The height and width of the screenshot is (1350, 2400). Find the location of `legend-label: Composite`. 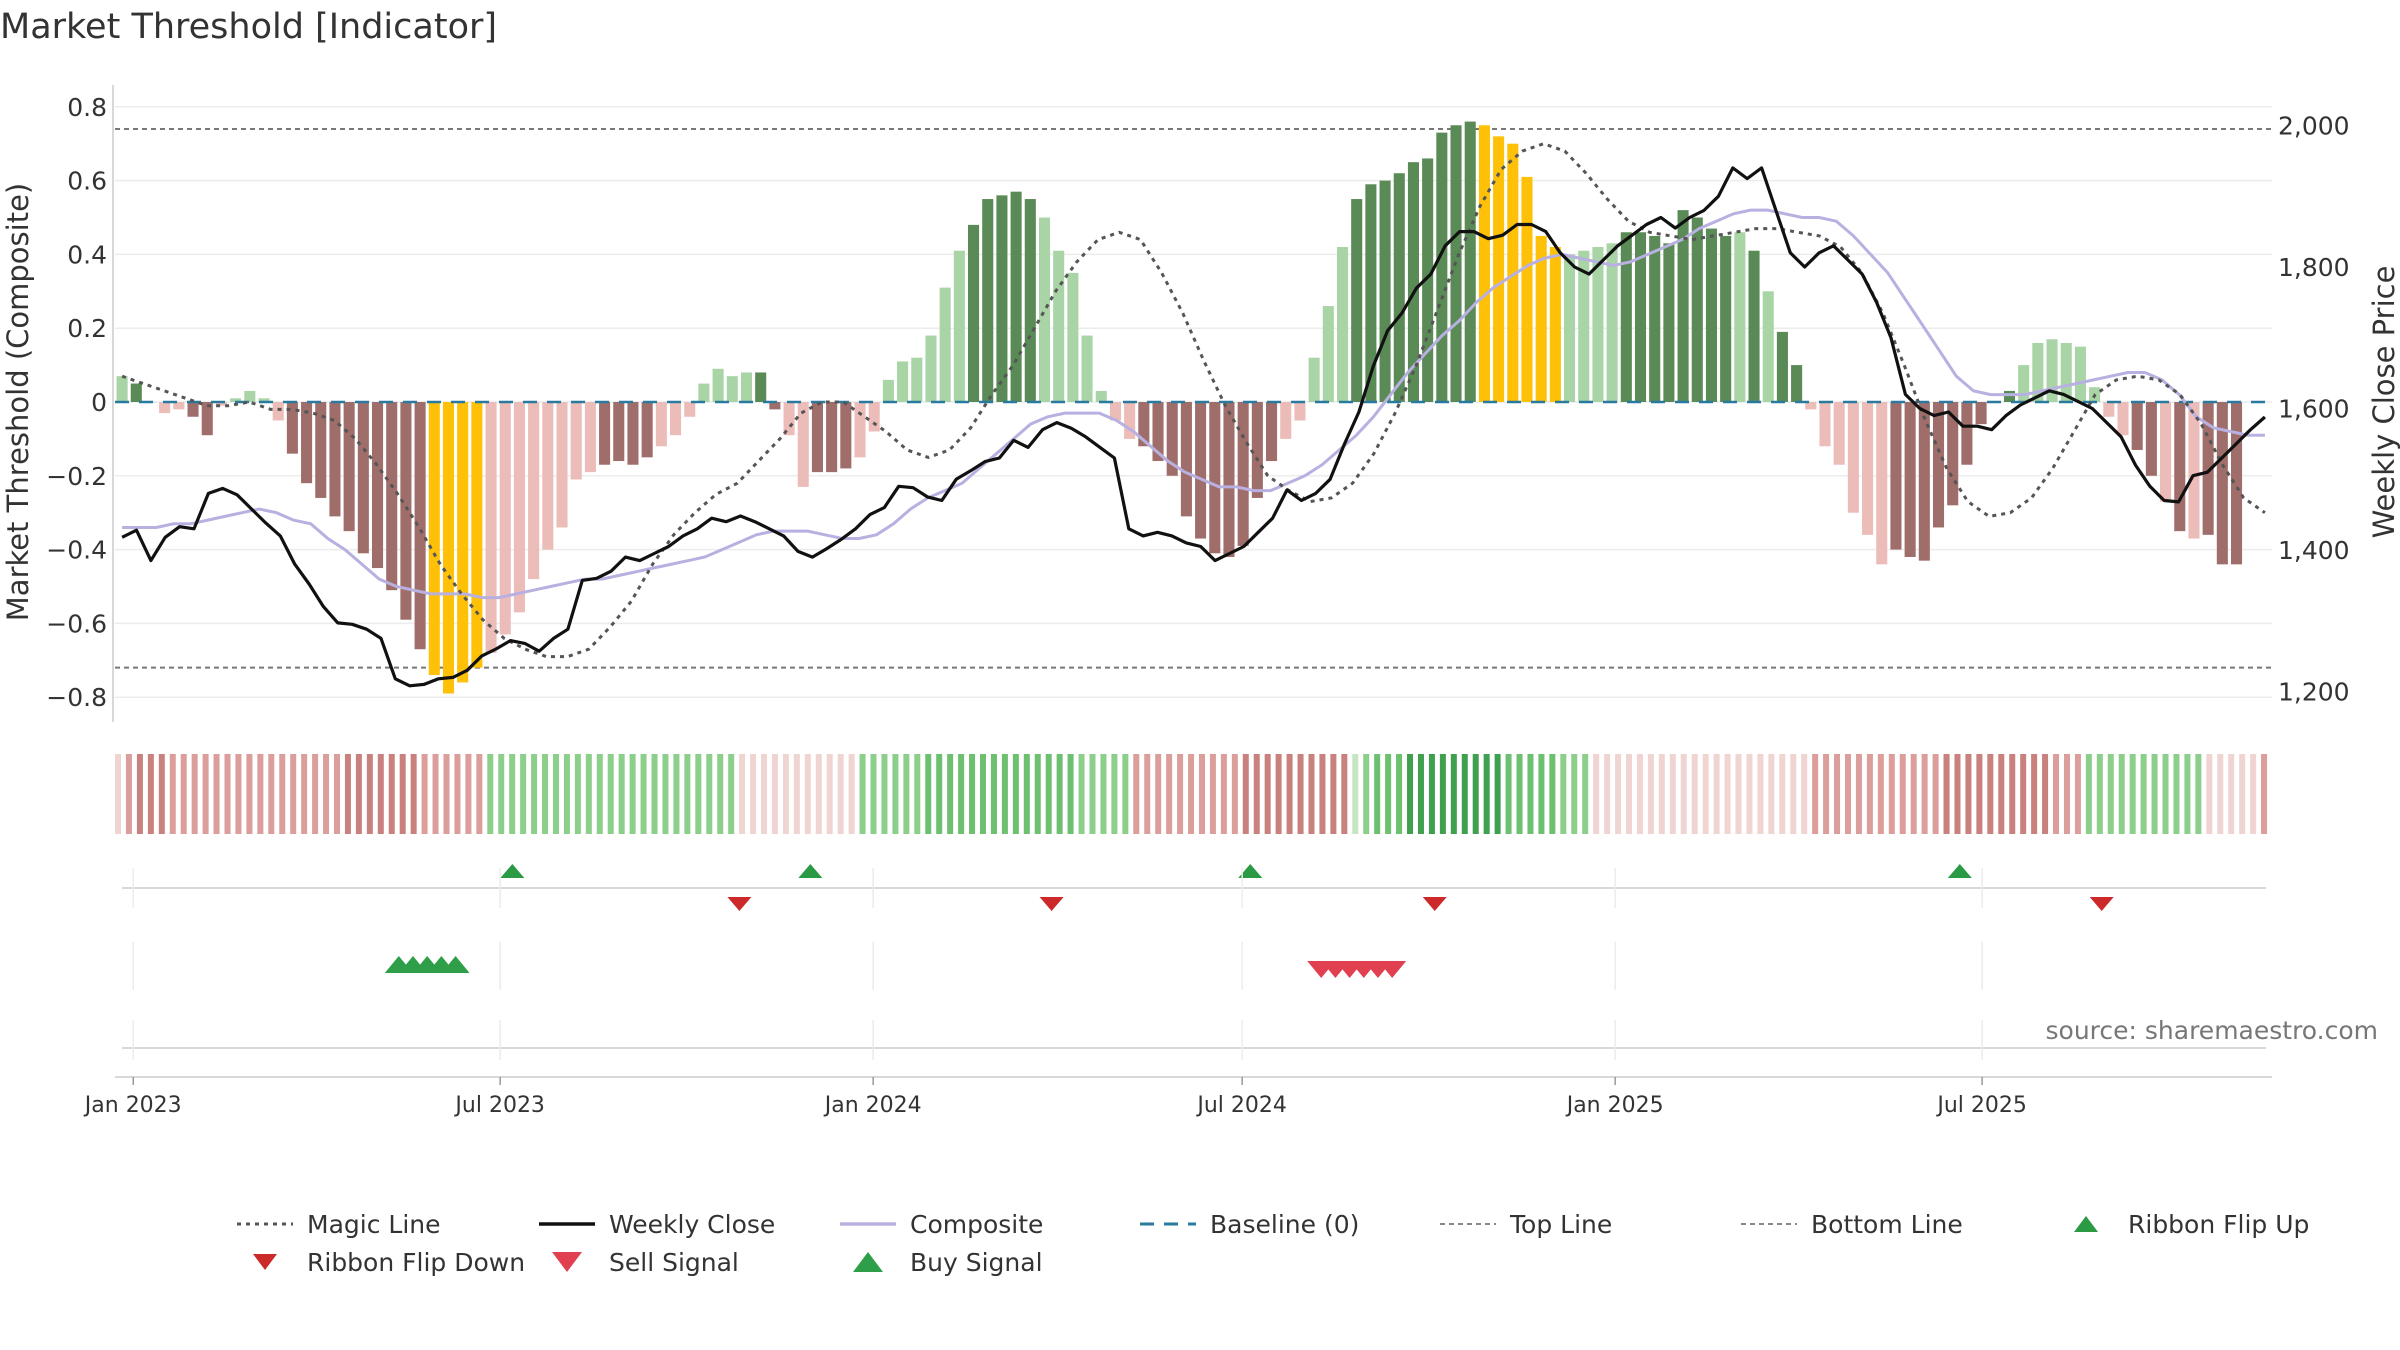

legend-label: Composite is located at coordinates (976, 1224).